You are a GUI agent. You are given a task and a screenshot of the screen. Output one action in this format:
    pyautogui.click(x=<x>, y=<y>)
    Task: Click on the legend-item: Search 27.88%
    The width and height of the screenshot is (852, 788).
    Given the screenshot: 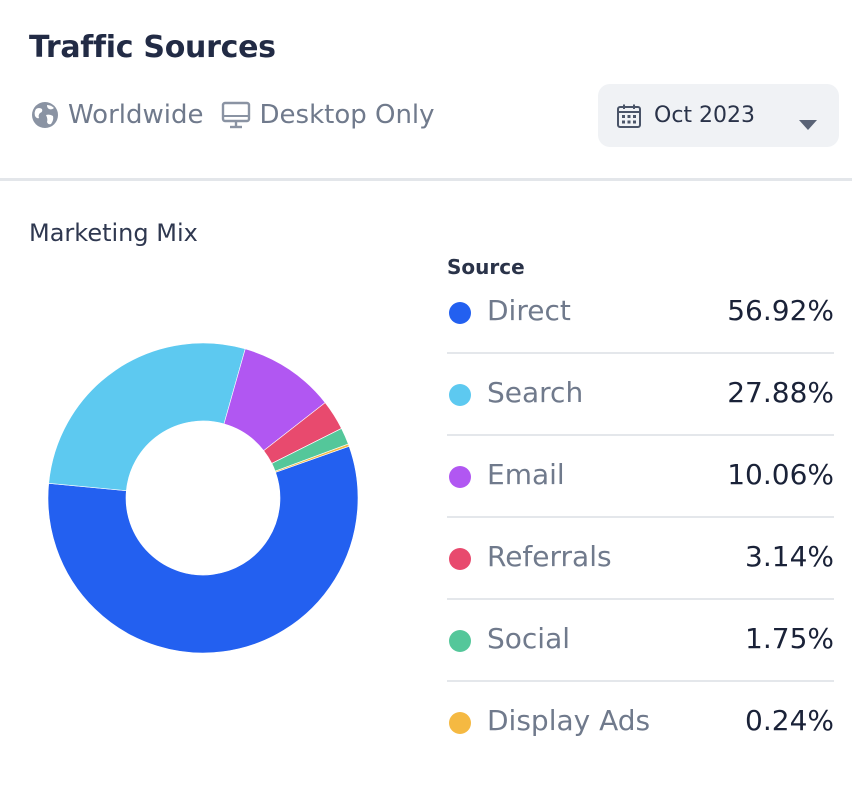 What is the action you would take?
    pyautogui.click(x=640, y=395)
    